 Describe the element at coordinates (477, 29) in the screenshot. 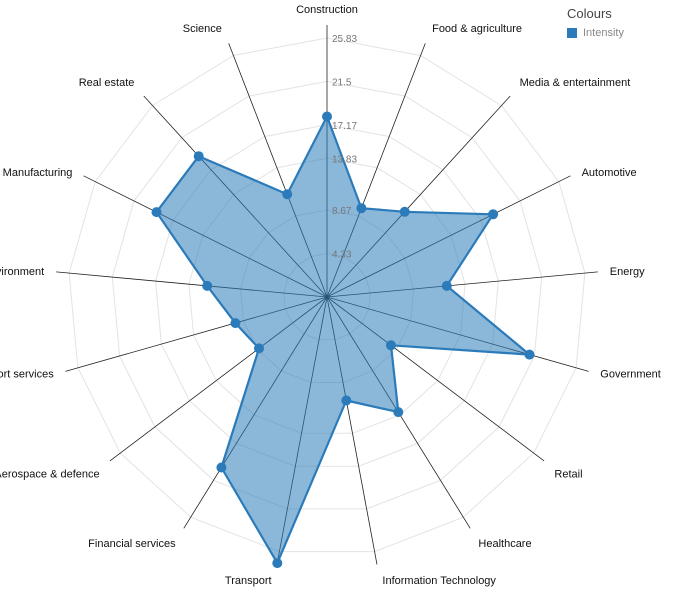

I see `category-label: Food & agriculture` at that location.